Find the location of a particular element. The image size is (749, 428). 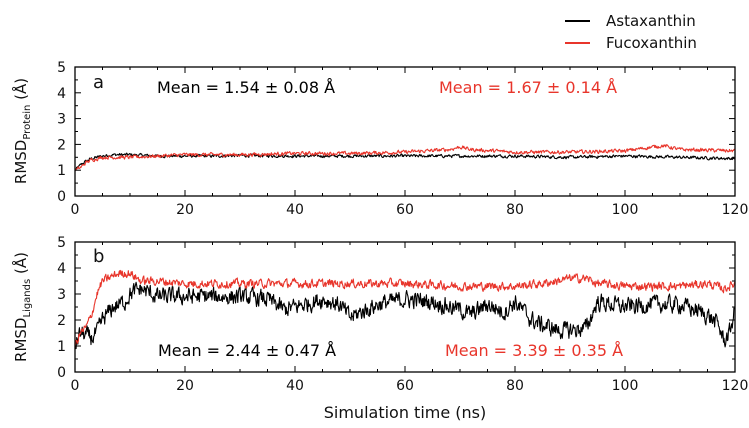

legend-label-astaxanthin: Astaxanthin is located at coordinates (651, 21).